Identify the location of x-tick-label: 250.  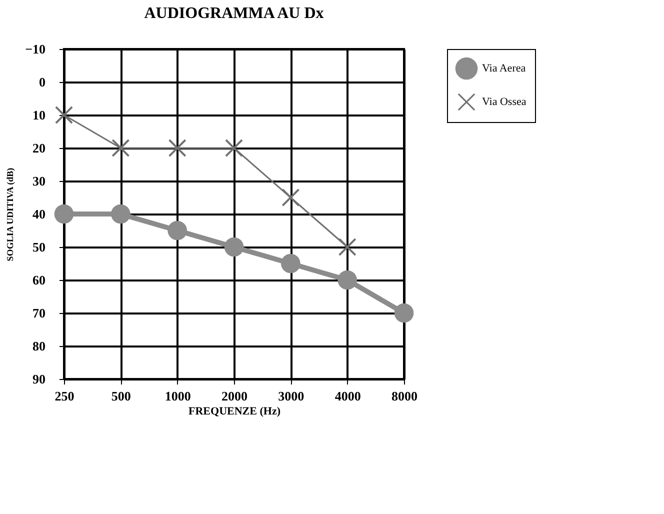
(64, 396).